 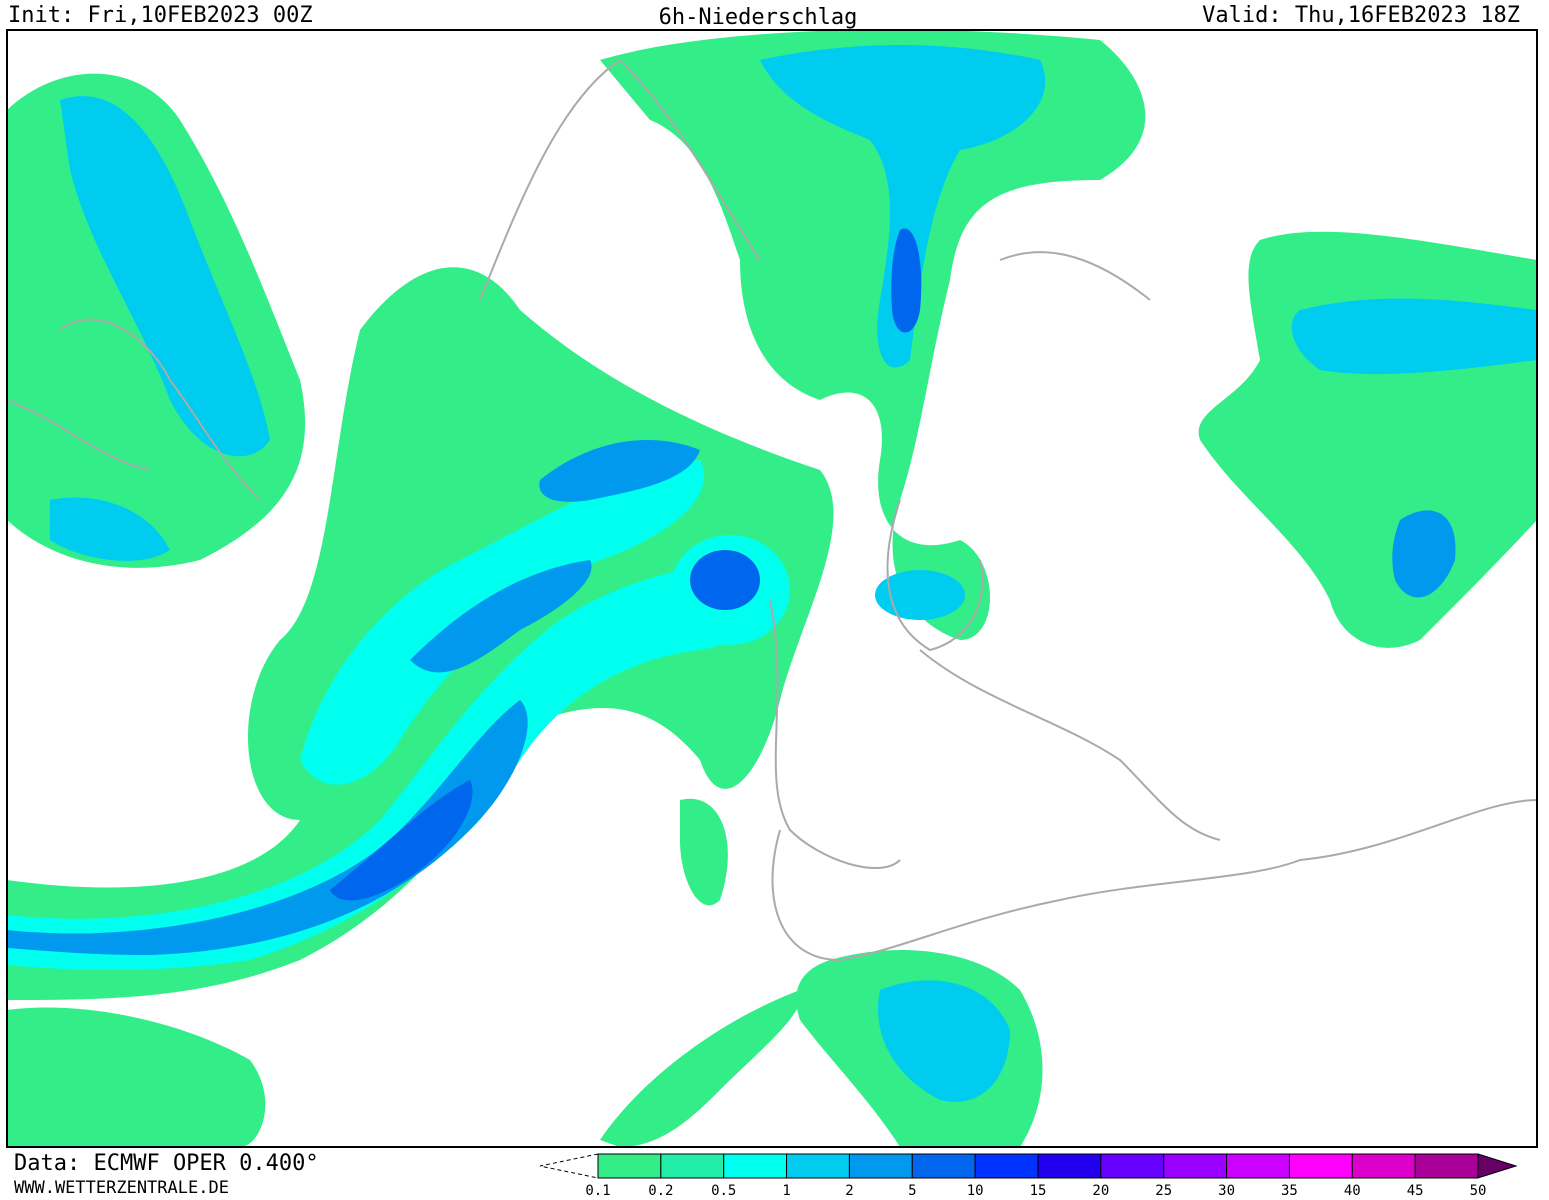 What do you see at coordinates (1163, 1191) in the screenshot?
I see `colorbar-label: 25` at bounding box center [1163, 1191].